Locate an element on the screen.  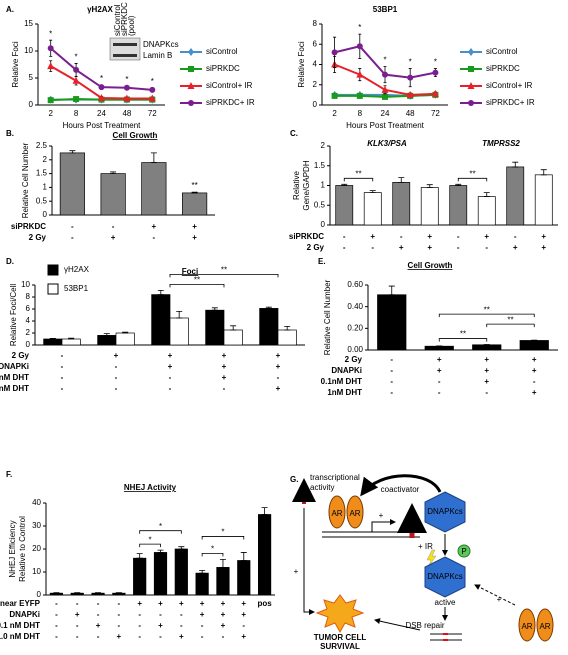
row-label: 0.1 nM DHT is located at coordinates (20, 625).